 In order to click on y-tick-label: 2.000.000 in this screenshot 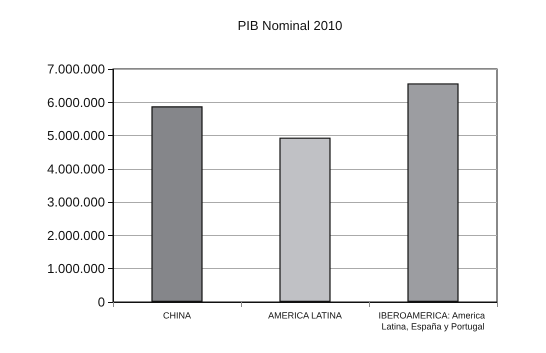, I will do `click(76, 235)`.